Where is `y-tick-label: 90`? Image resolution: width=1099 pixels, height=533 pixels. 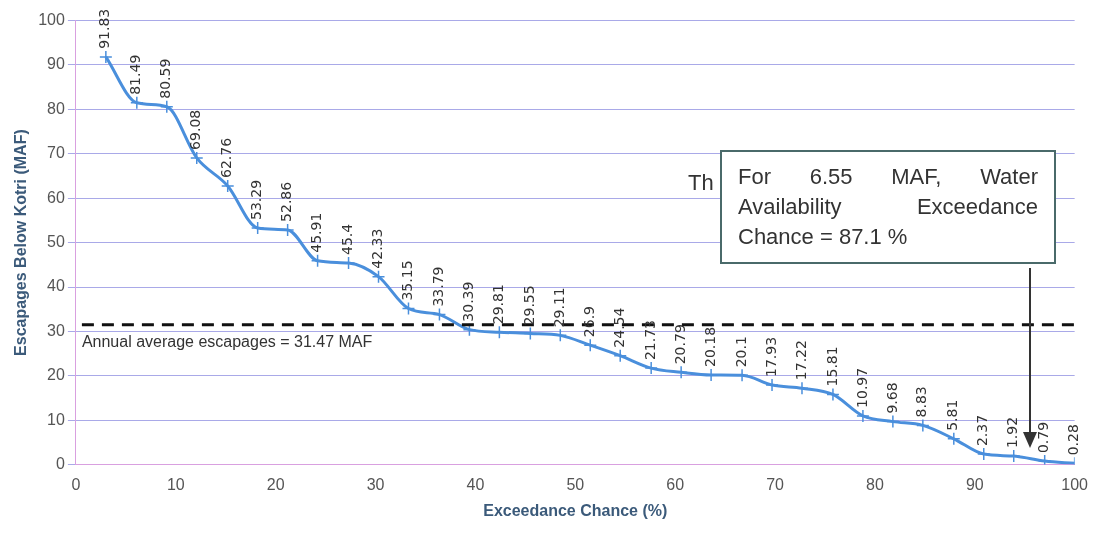
y-tick-label: 90 is located at coordinates (56, 64).